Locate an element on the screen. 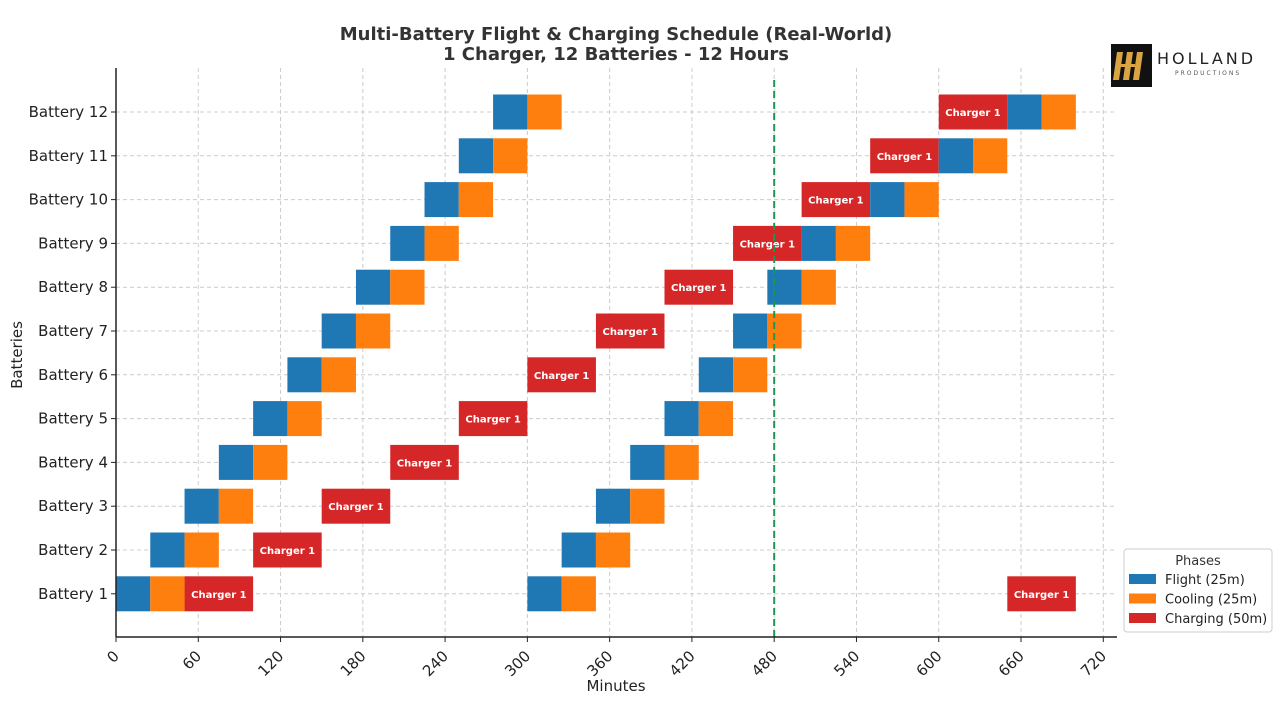 The image size is (1280, 720). y-tick-label: Battery 8 is located at coordinates (73, 287).